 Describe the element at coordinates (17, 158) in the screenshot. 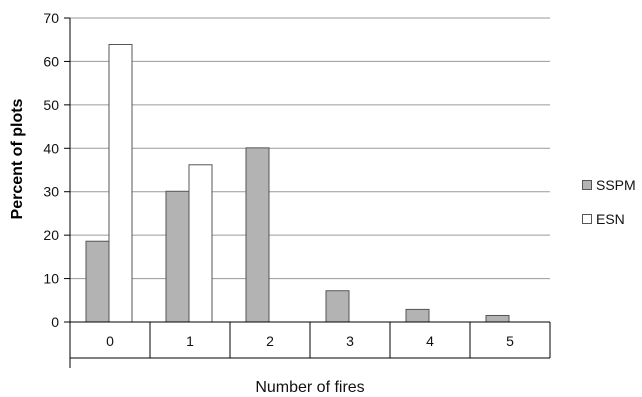

I see `y-axis-label: Percent of plots` at that location.